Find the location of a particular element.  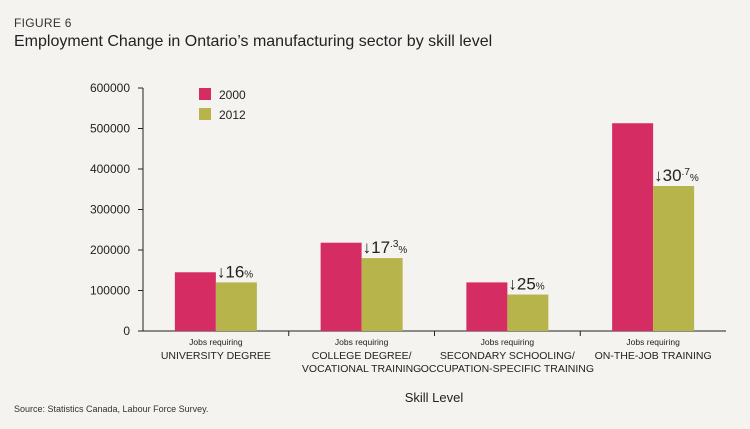

y-tick-label: 600000 is located at coordinates (110, 88).